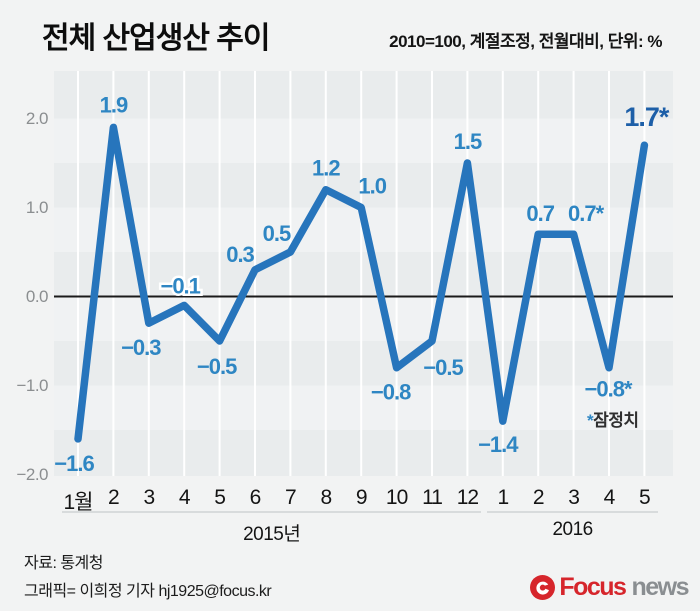 Image resolution: width=700 pixels, height=611 pixels. Describe the element at coordinates (467, 497) in the screenshot. I see `x-axis-month-label: 12` at that location.